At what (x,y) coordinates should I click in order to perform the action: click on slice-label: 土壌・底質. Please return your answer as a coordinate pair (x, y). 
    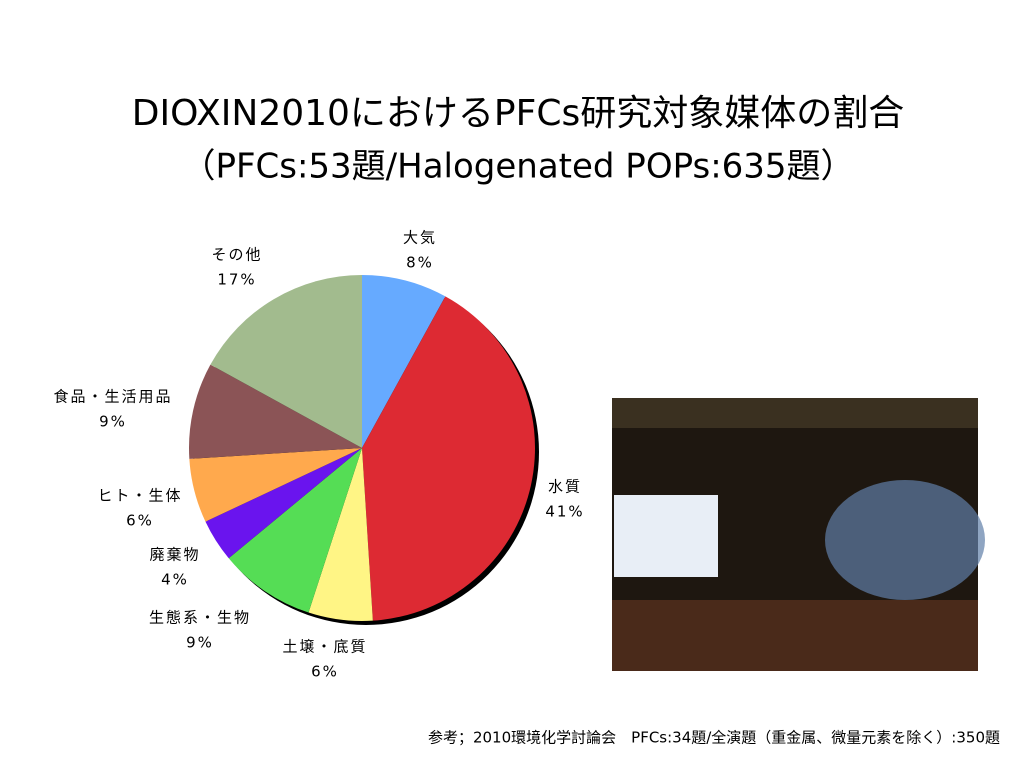
    Looking at the image, I should click on (324, 647).